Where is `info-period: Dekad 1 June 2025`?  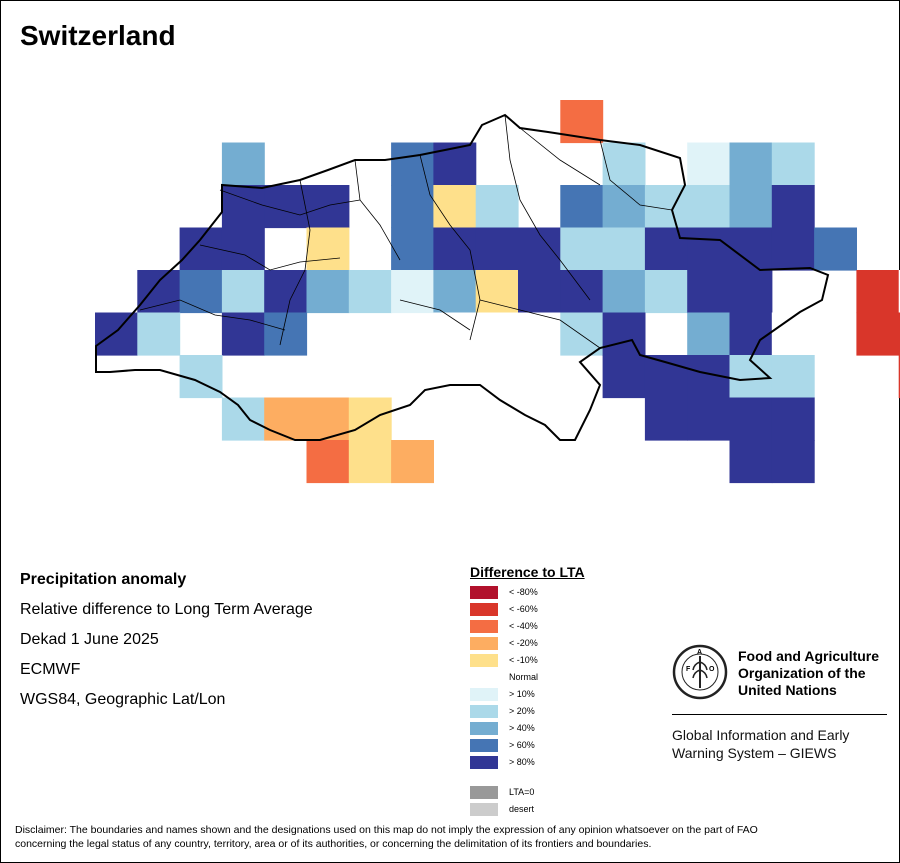
info-period: Dekad 1 June 2025 is located at coordinates (89, 639).